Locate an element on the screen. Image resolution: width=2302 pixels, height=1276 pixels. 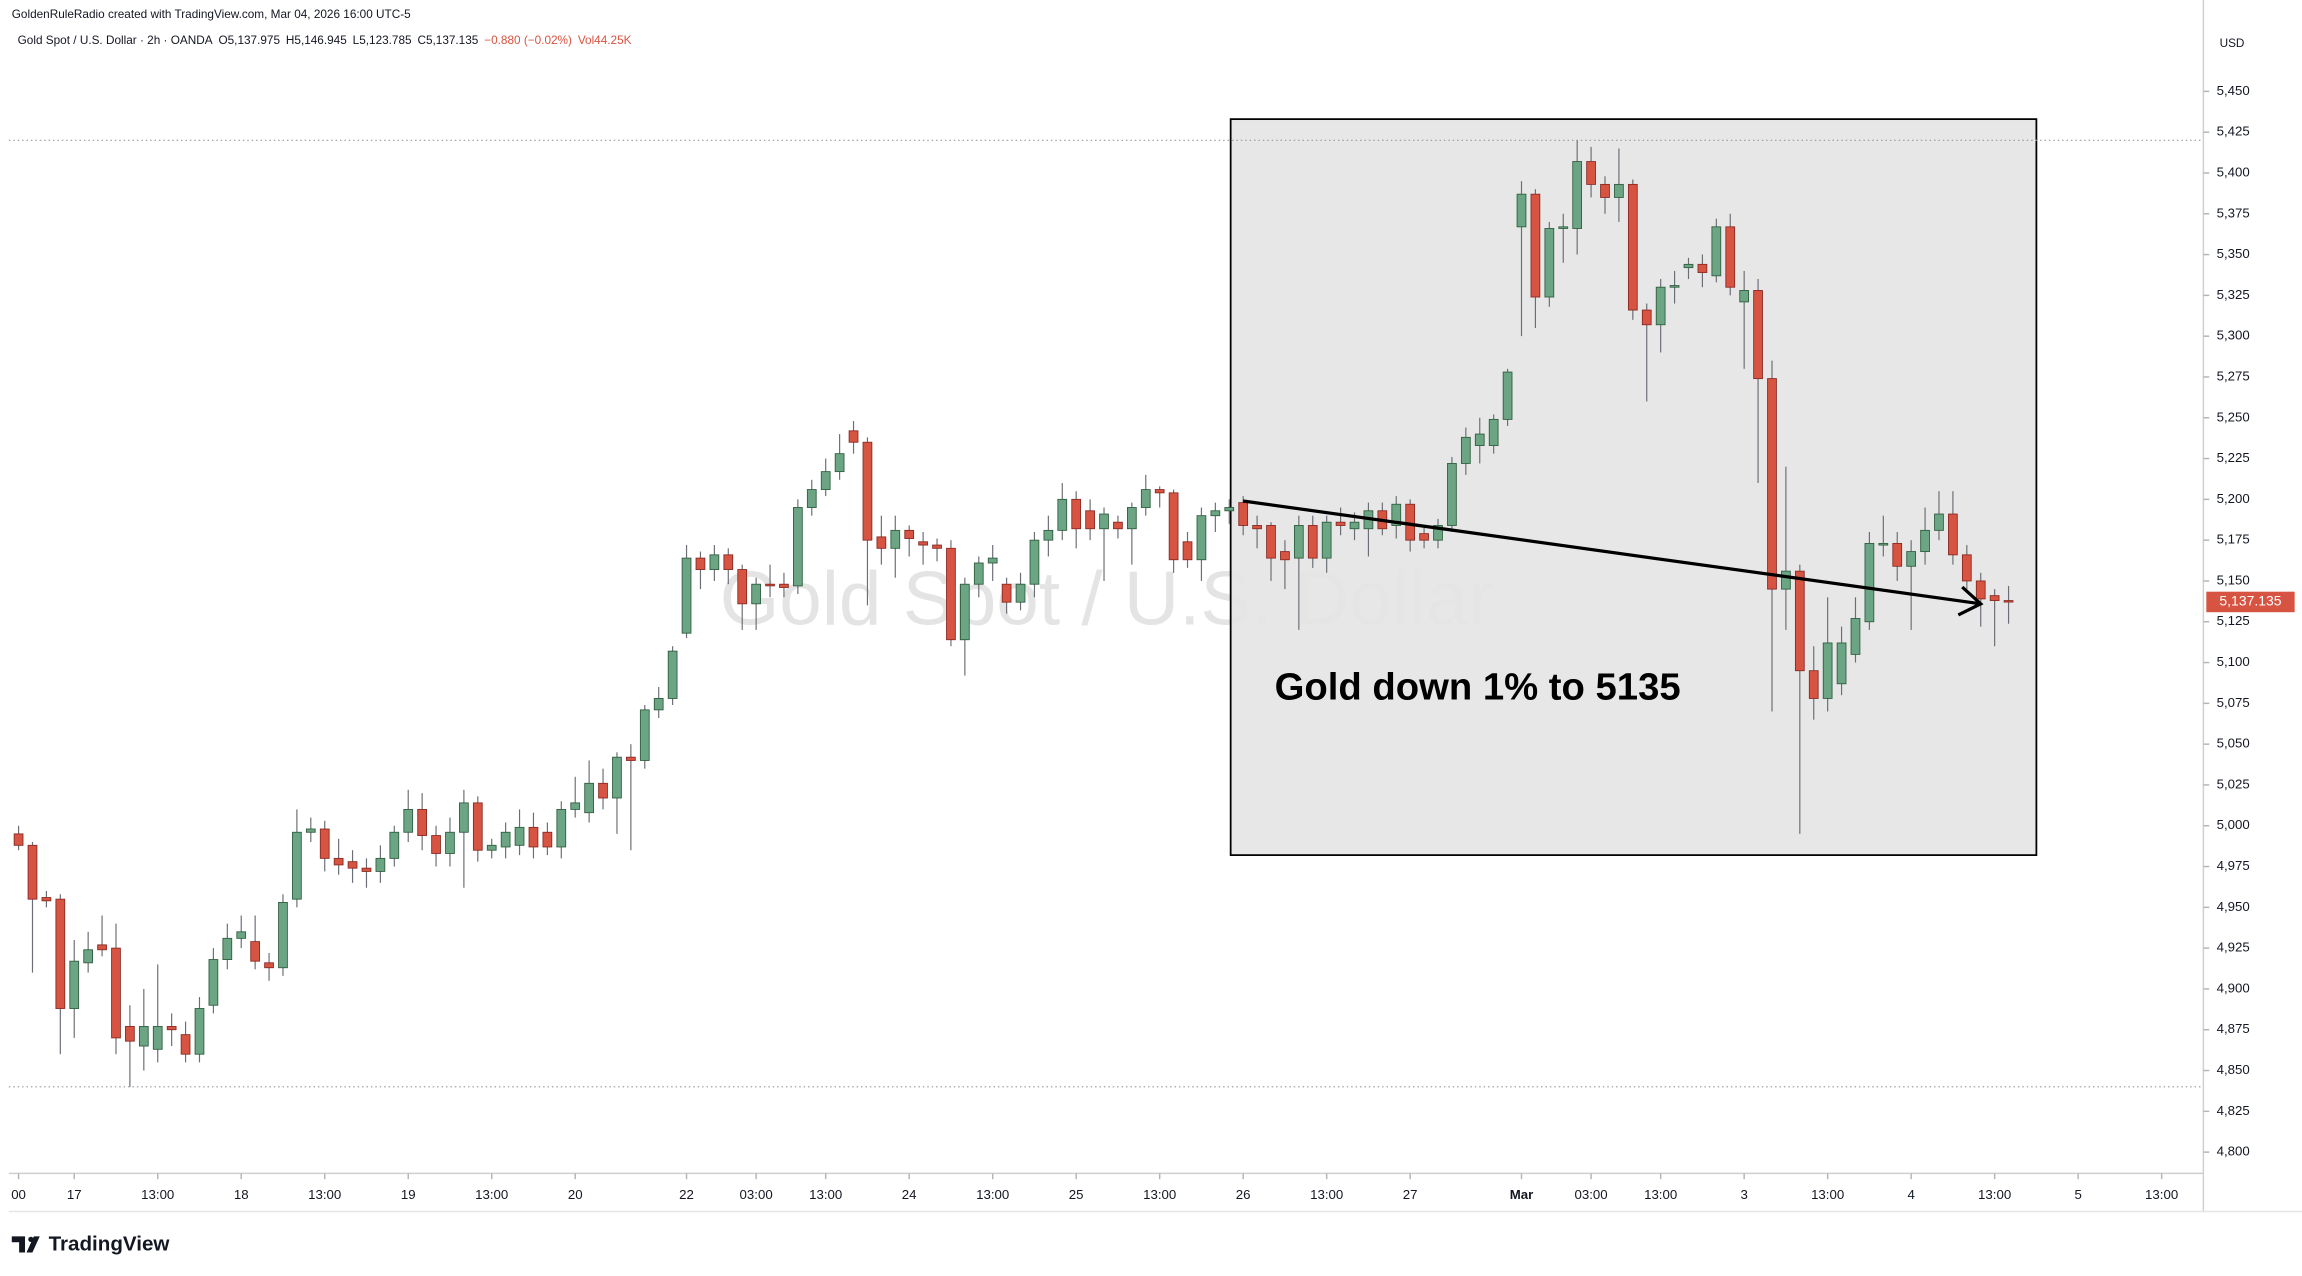
x-tick-label: 25 is located at coordinates (1076, 1194).